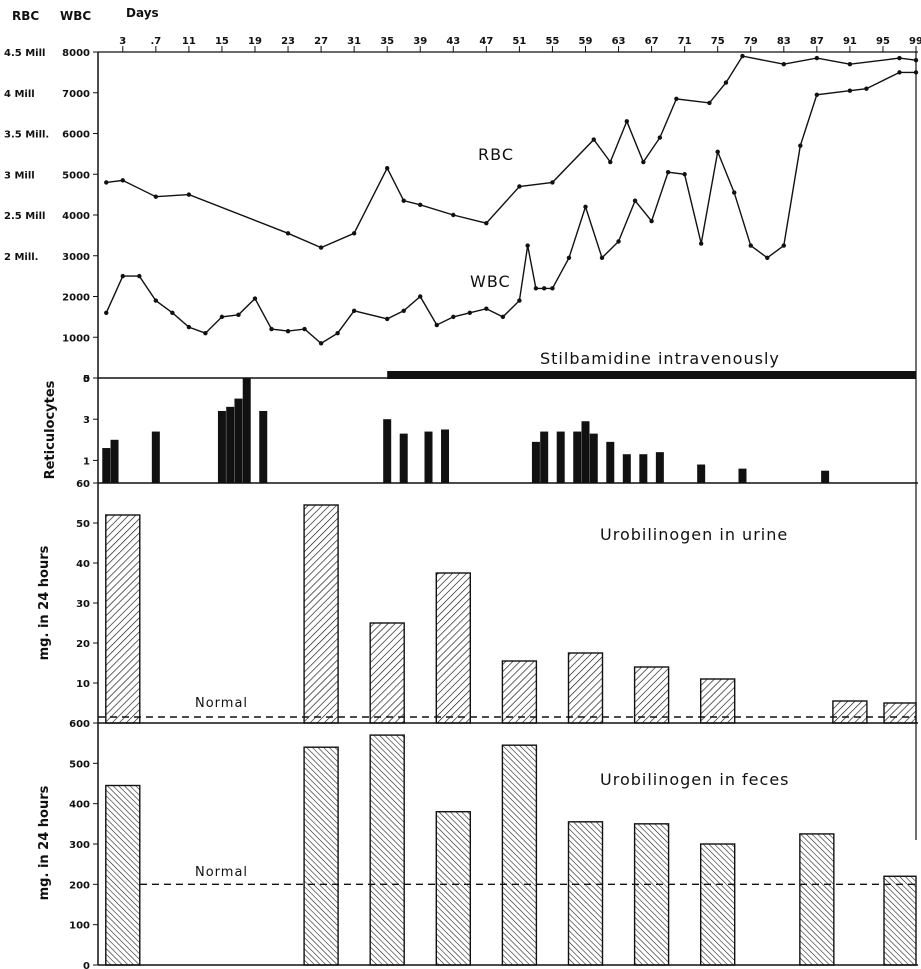  Describe the element at coordinates (83, 644) in the screenshot. I see `urine-tick-label: 20` at that location.